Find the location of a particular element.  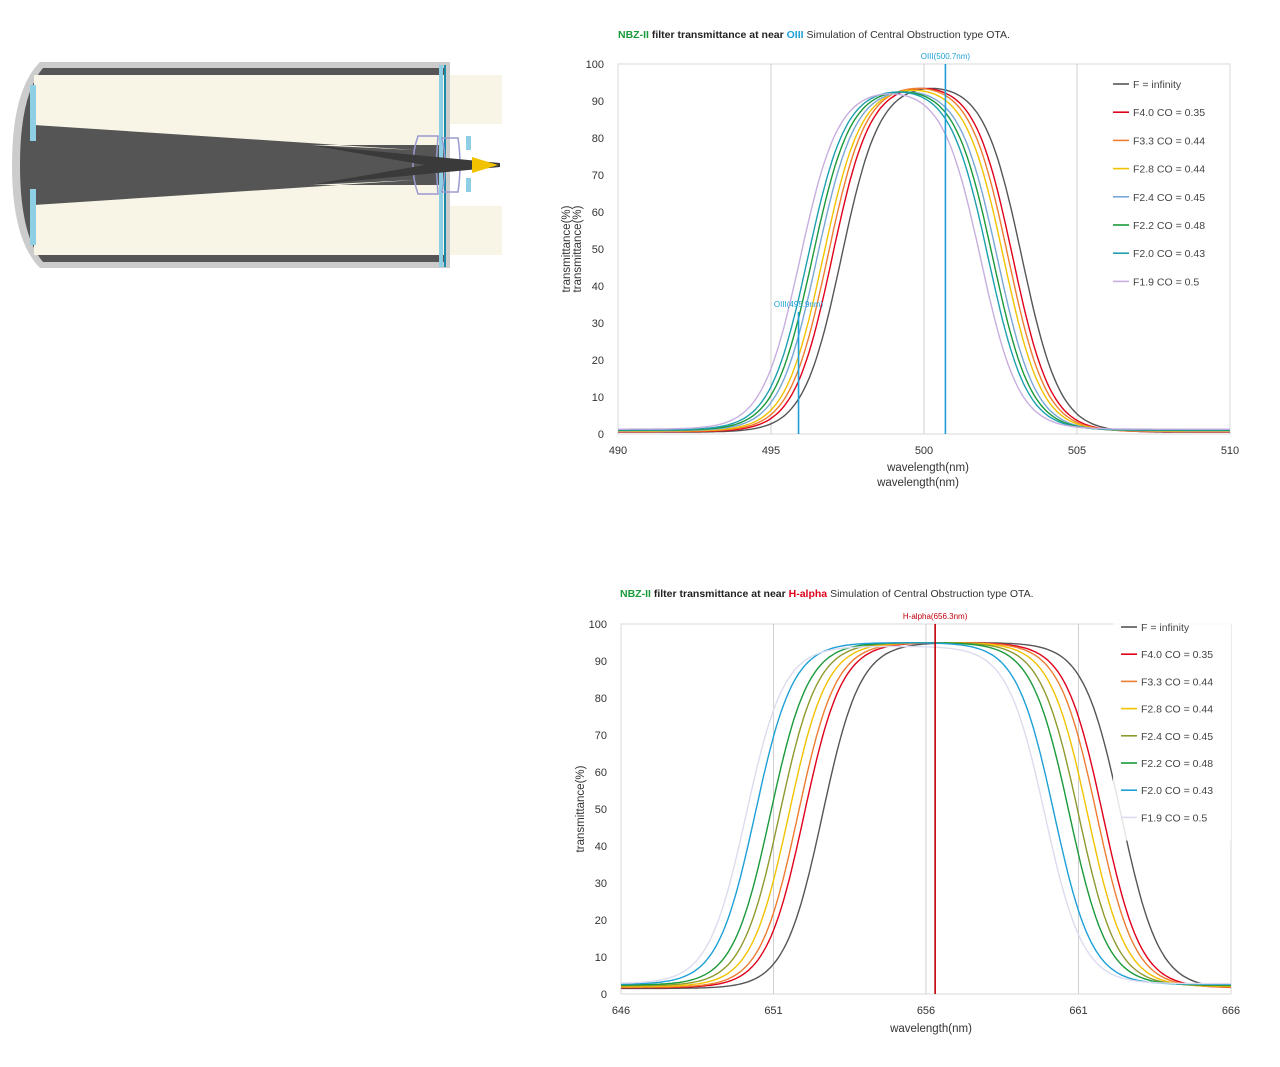

annotation-group: OIII(500.7nm) OIII(495.9nm) is located at coordinates (872, 243).